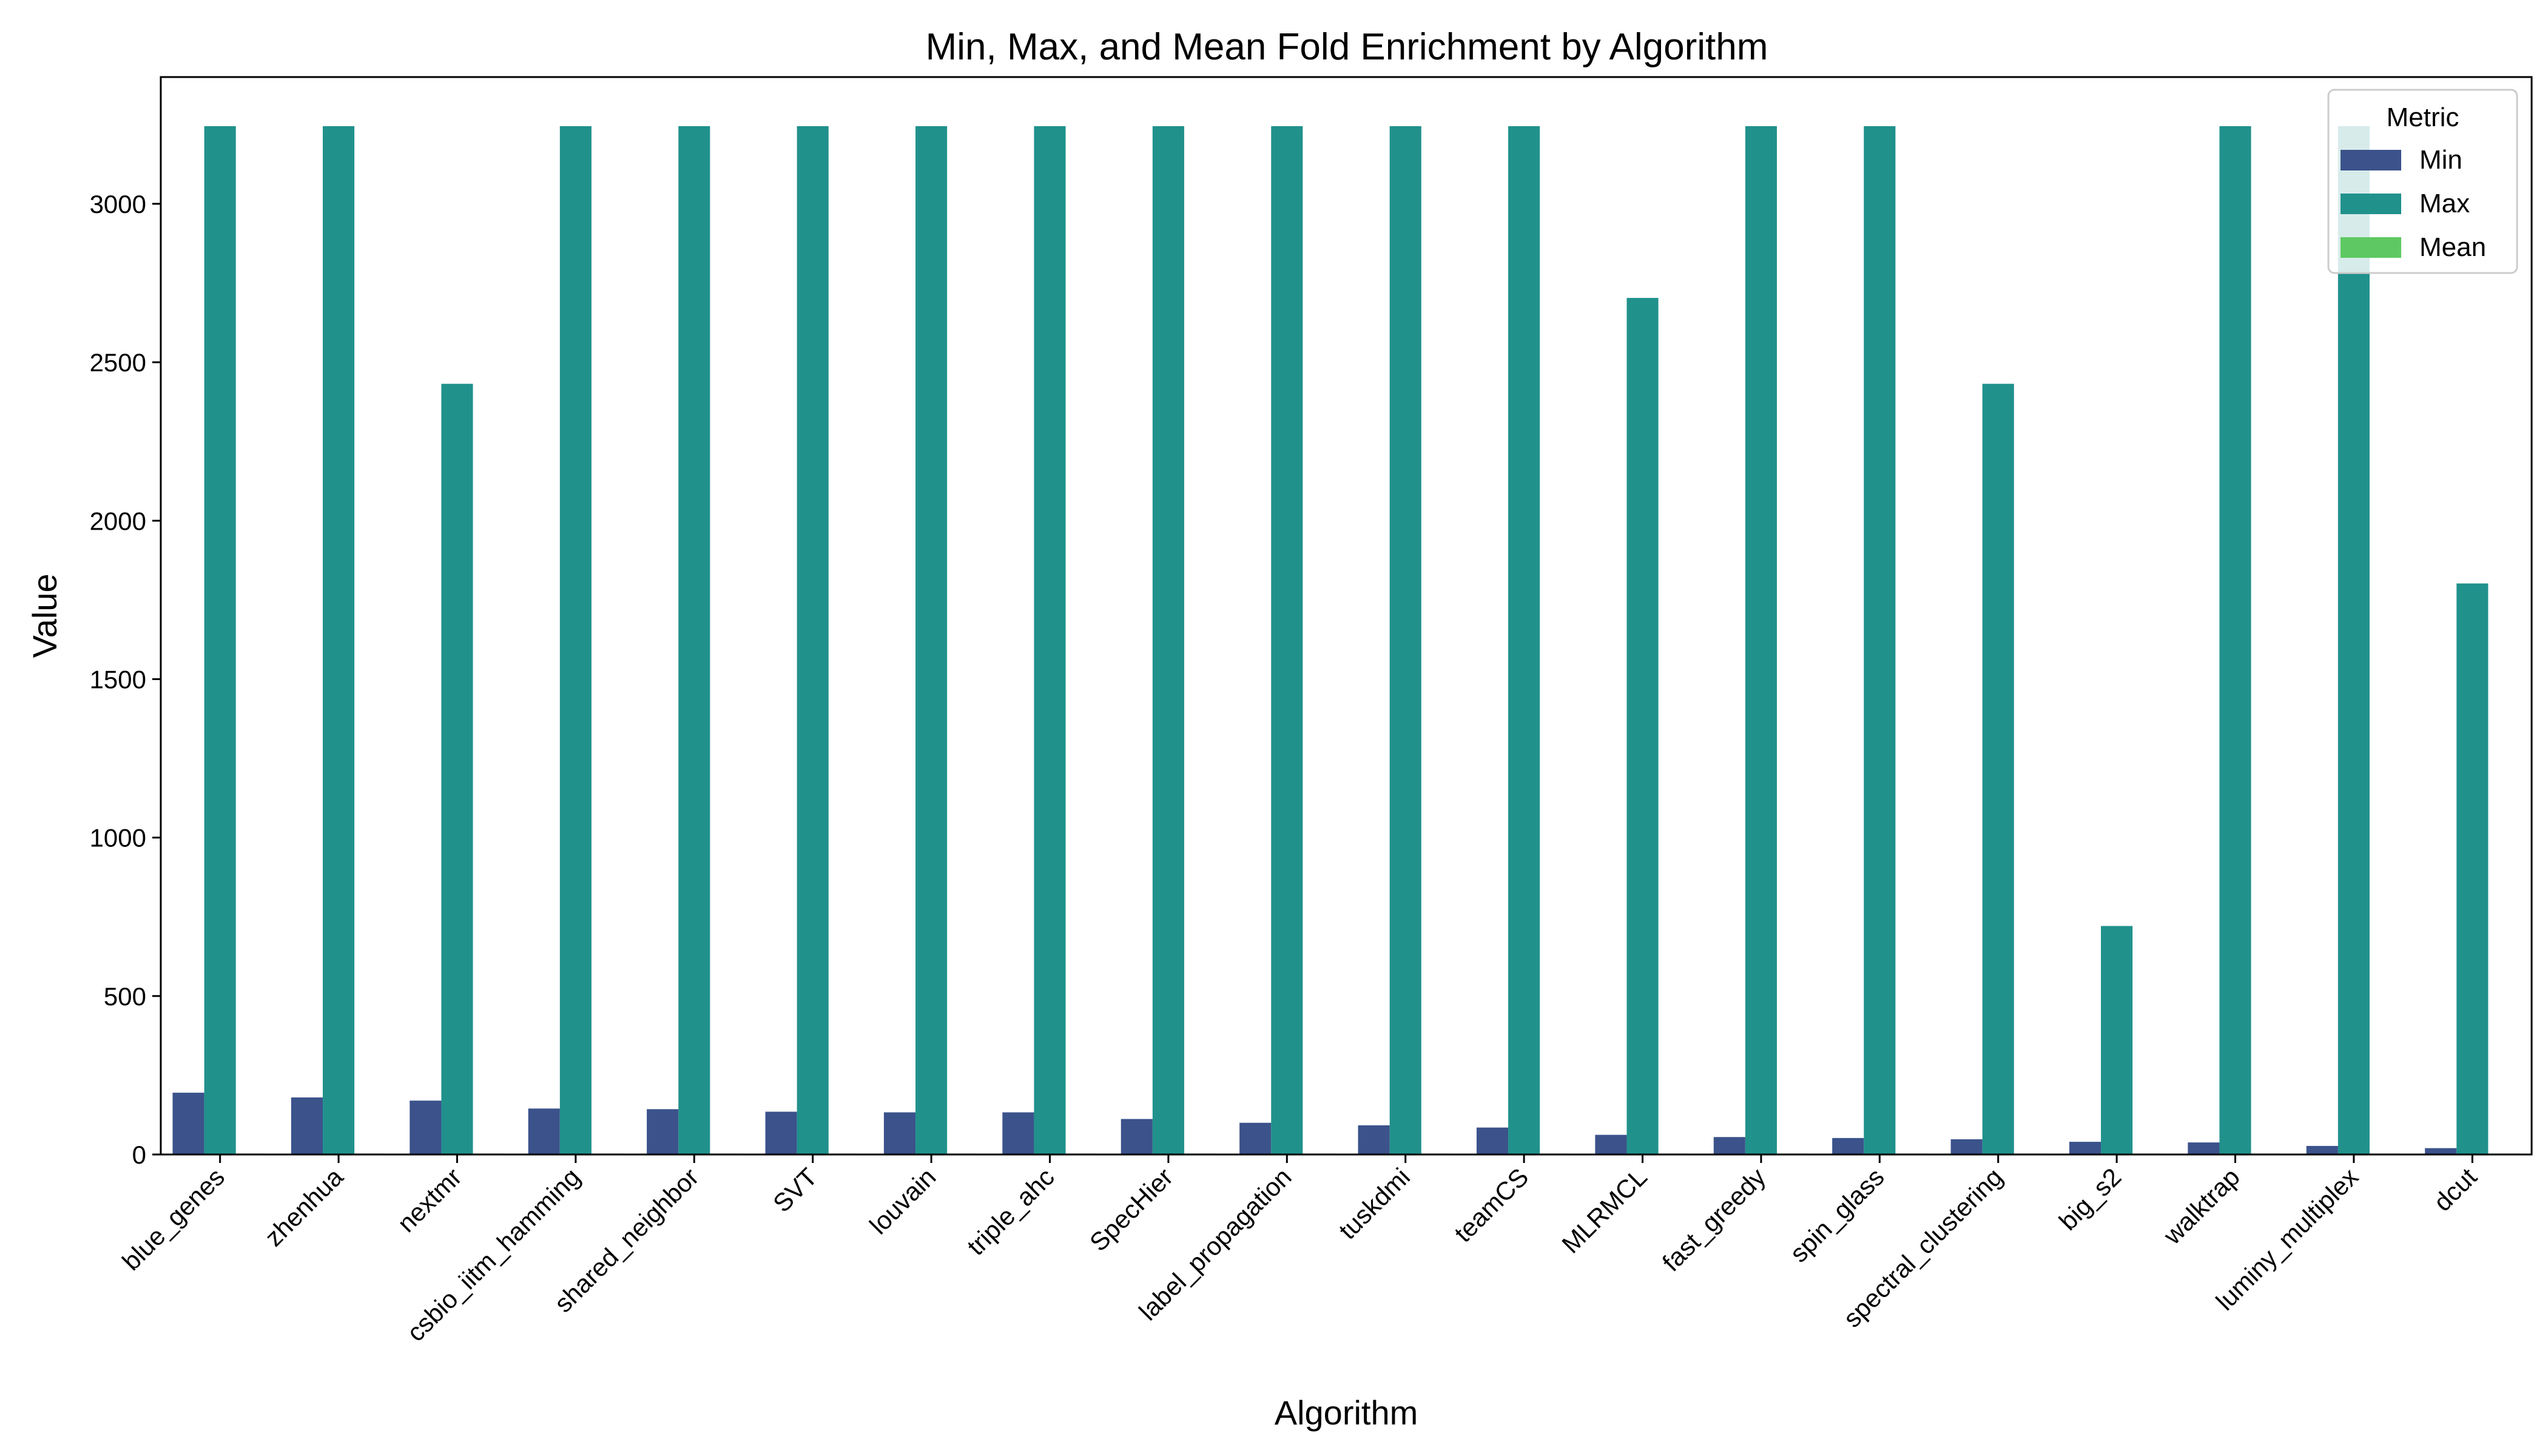 The height and width of the screenshot is (1456, 2548). I want to click on bar-max-spin-glass, so click(1880, 640).